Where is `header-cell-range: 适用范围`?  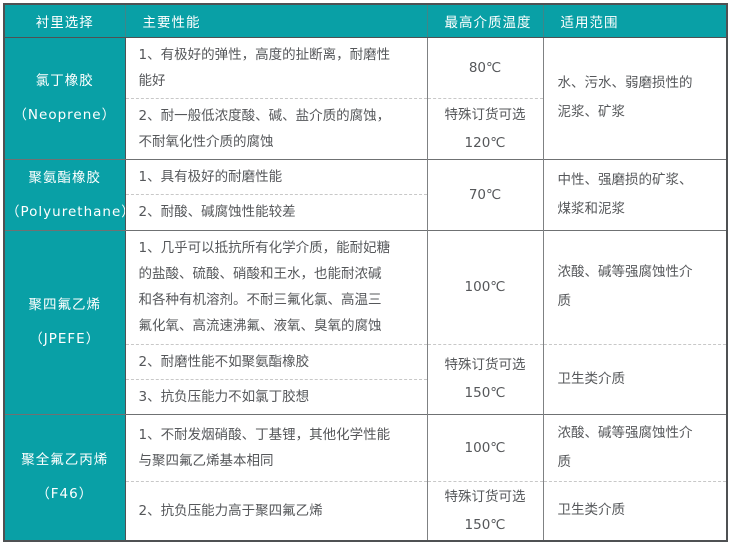
header-cell-range: 适用范围 is located at coordinates (635, 21).